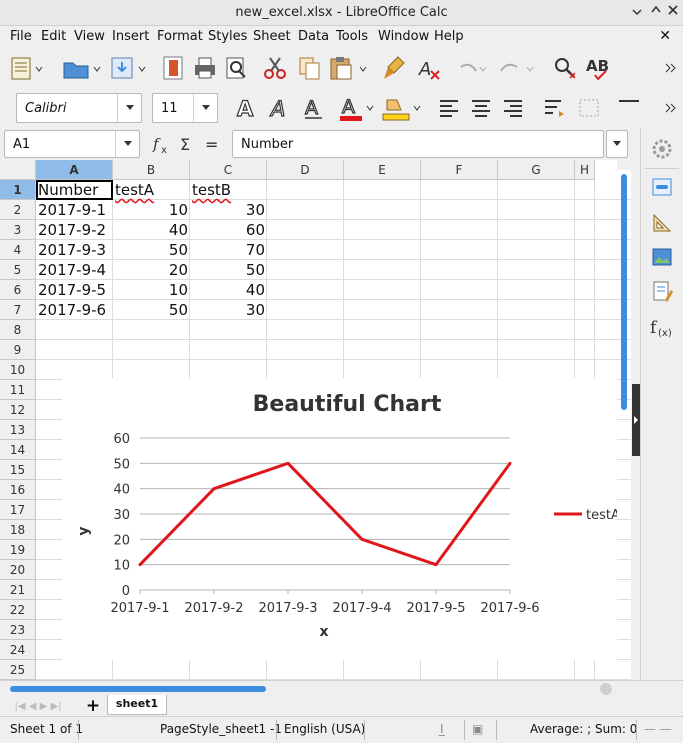 The image size is (683, 743). Describe the element at coordinates (246, 108) in the screenshot. I see `bold-icon: A` at that location.